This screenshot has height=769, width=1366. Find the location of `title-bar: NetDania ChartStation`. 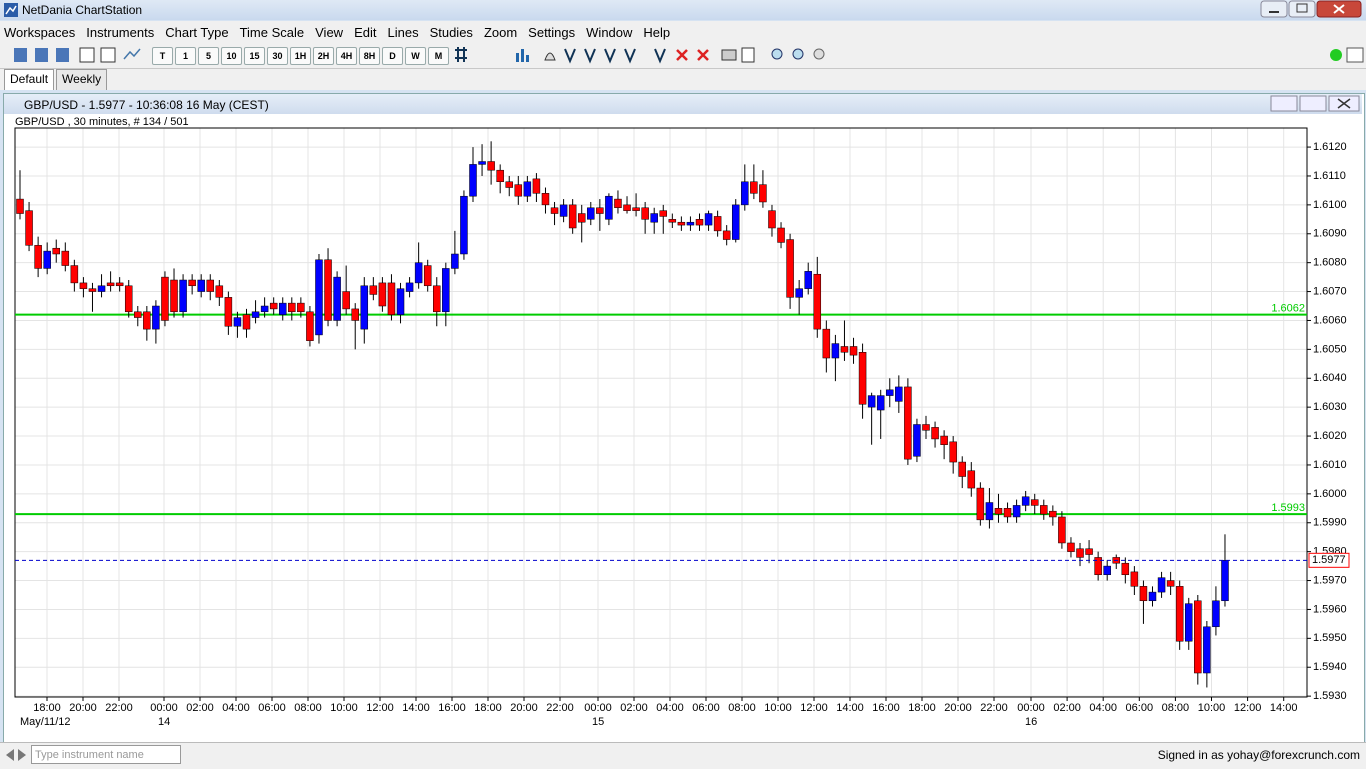

title-bar: NetDania ChartStation is located at coordinates (683, 10).